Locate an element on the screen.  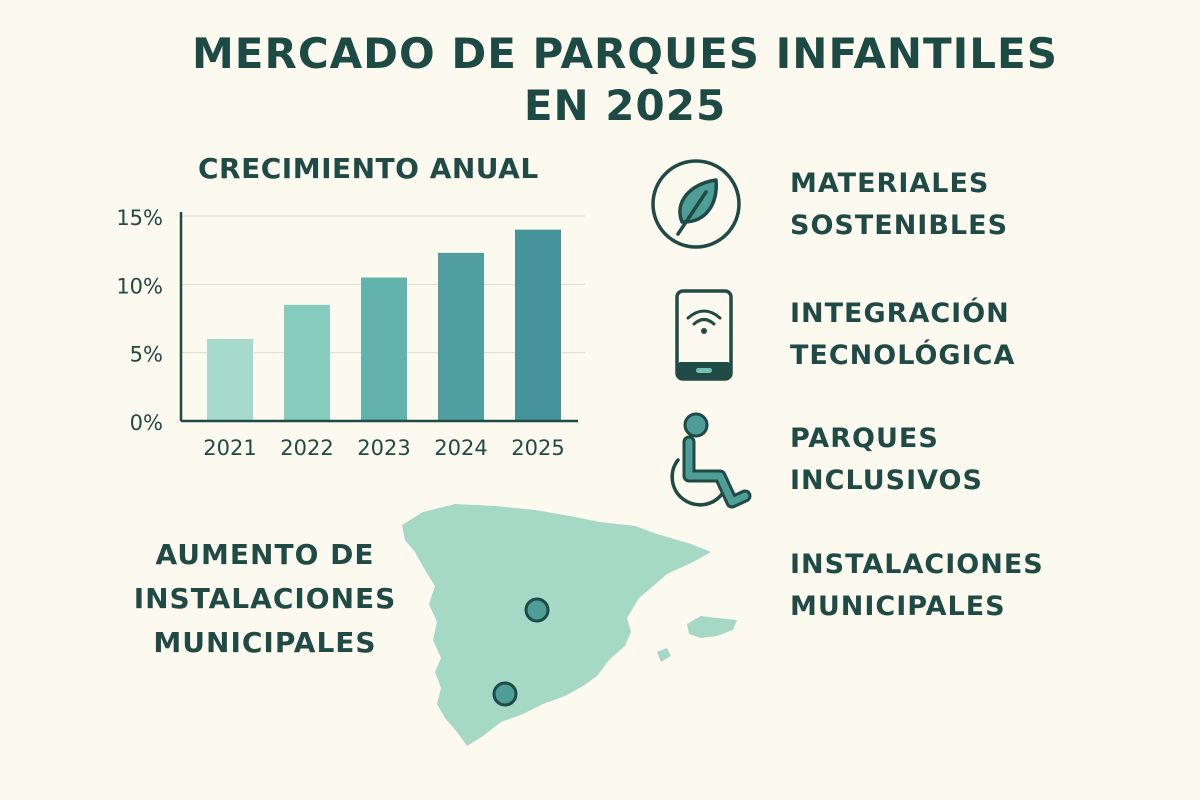
bar-2023 is located at coordinates (384, 349).